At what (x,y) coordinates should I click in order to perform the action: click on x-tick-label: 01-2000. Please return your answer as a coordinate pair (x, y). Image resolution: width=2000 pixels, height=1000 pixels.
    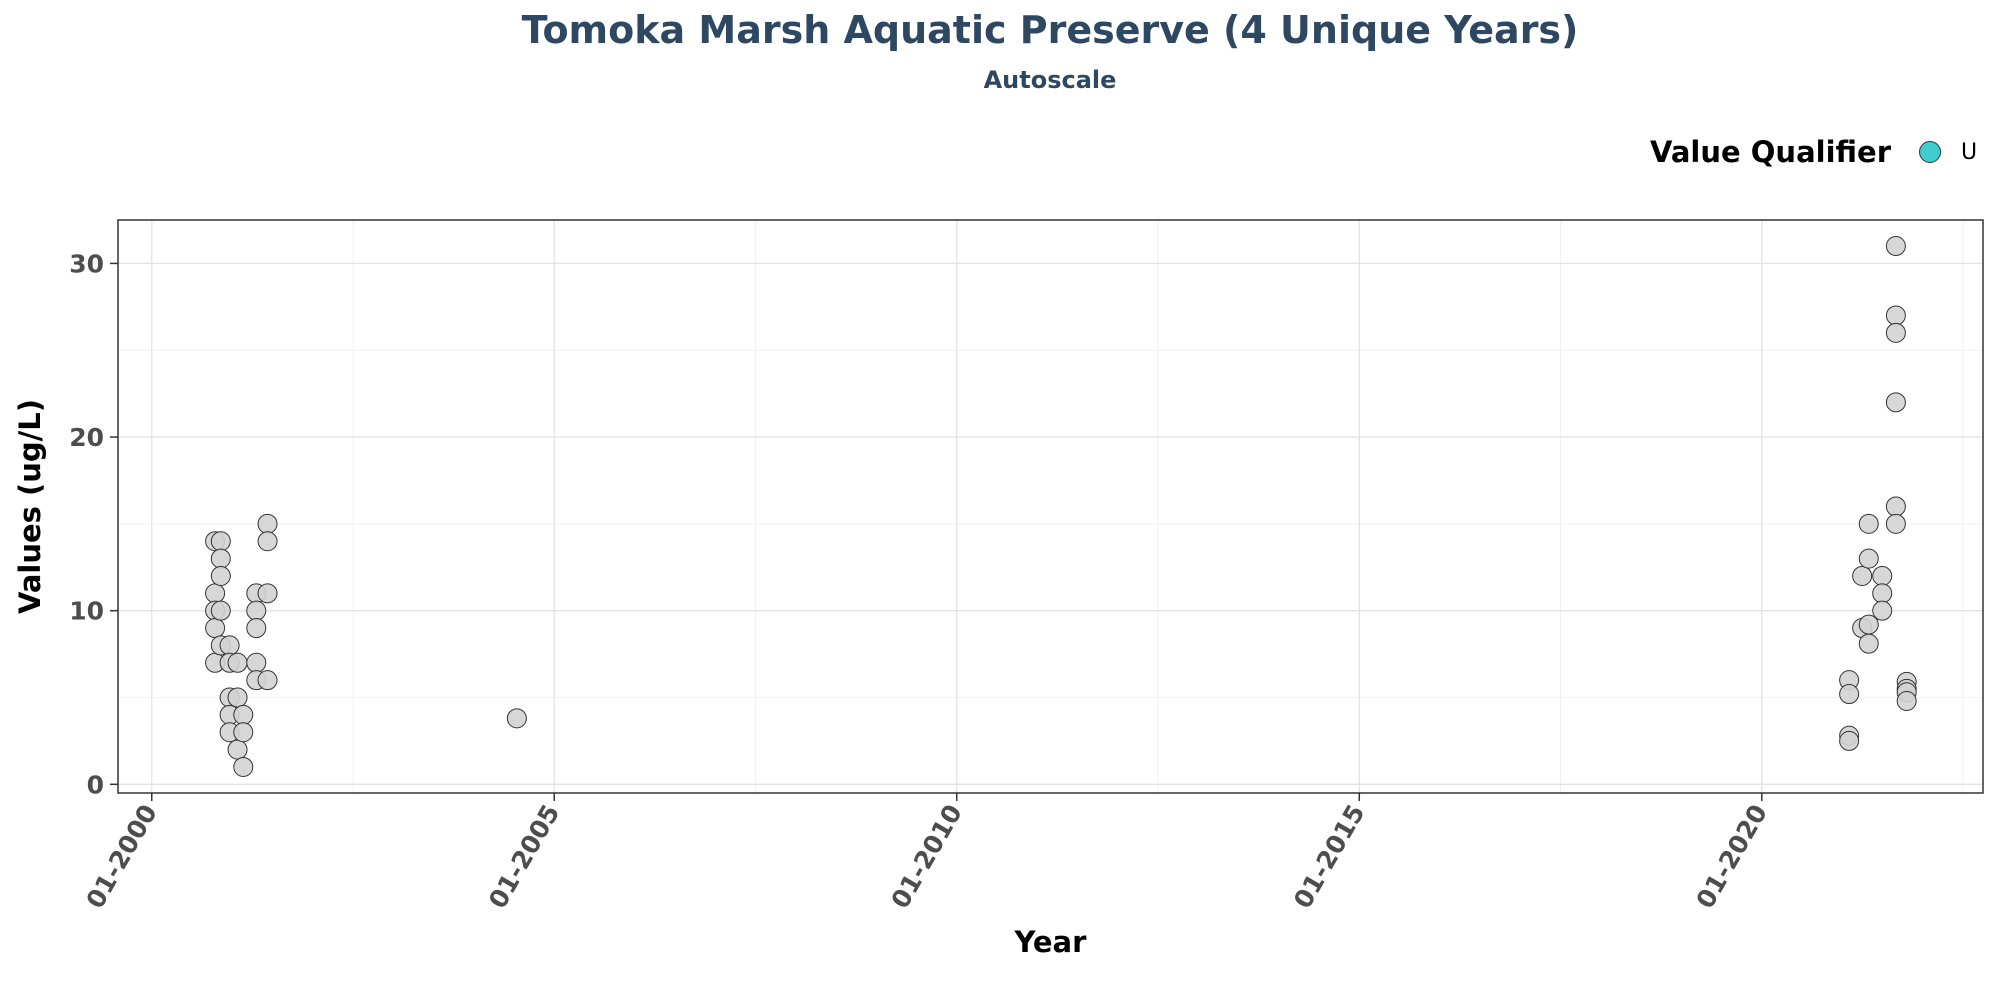
    Looking at the image, I should click on (121, 857).